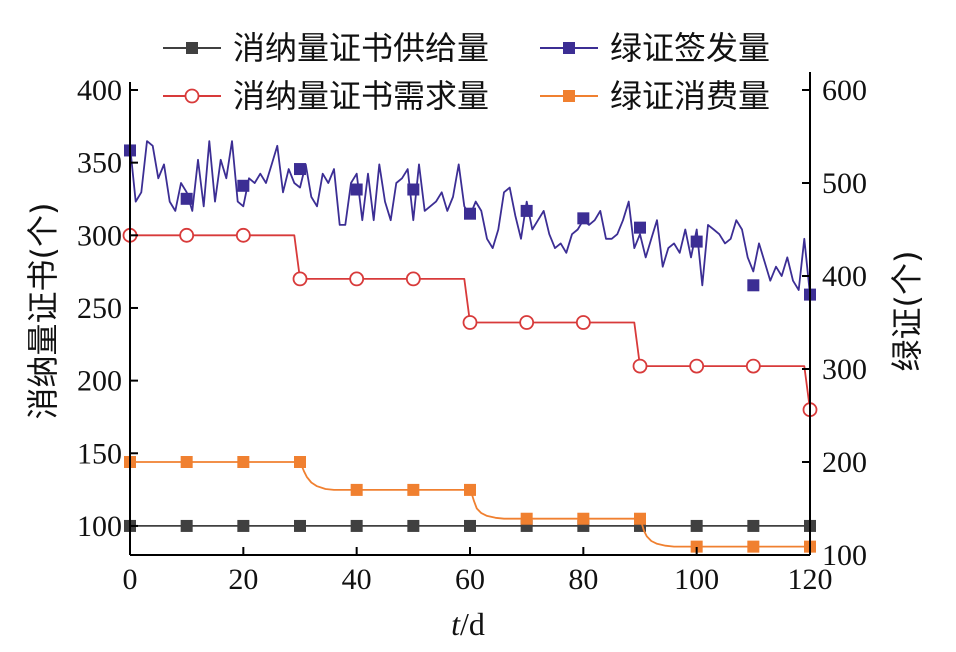  I want to click on y-right-tick-label: 500, so click(844, 183).